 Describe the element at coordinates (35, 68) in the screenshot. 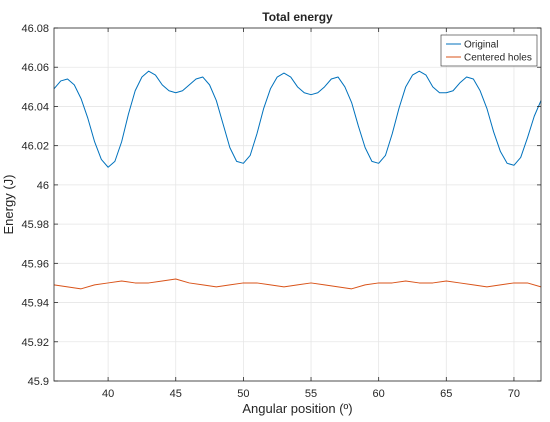

I see `y-tick-label: 46.06` at that location.